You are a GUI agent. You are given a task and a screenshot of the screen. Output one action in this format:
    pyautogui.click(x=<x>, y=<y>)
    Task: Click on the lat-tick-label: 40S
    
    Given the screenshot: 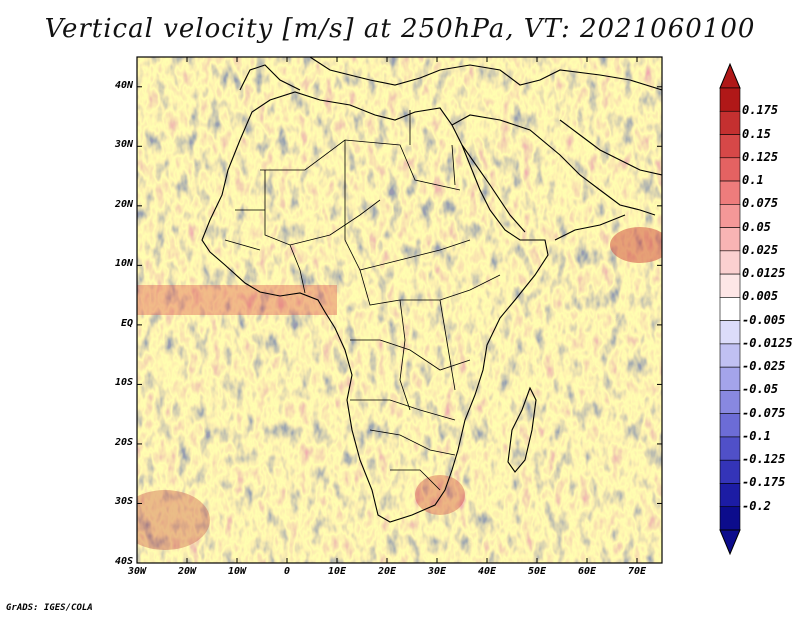 What is the action you would take?
    pyautogui.click(x=123, y=561)
    